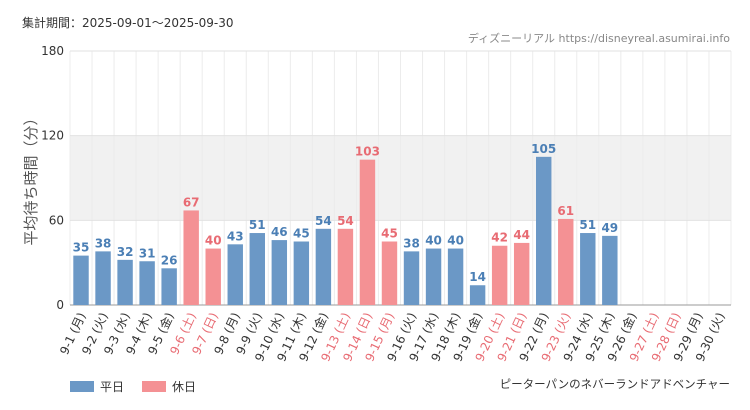  Describe the element at coordinates (477, 277) in the screenshot. I see `bar-value-label: 14` at that location.